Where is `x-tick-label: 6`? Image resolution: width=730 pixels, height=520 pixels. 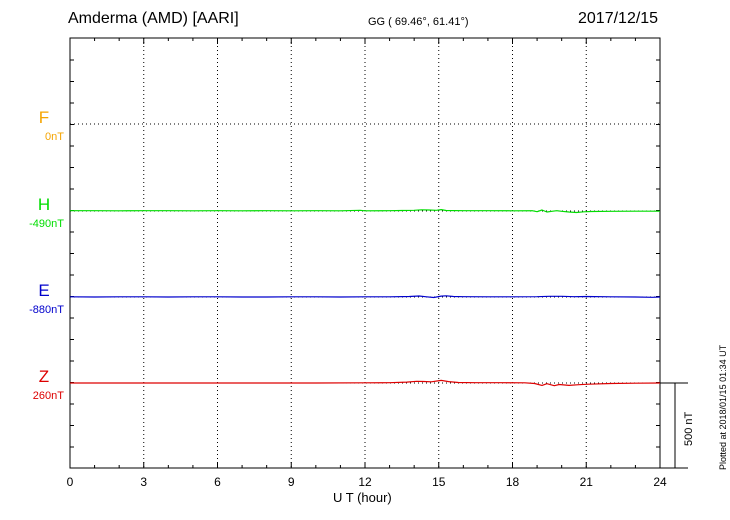
x-tick-label: 6 is located at coordinates (217, 482).